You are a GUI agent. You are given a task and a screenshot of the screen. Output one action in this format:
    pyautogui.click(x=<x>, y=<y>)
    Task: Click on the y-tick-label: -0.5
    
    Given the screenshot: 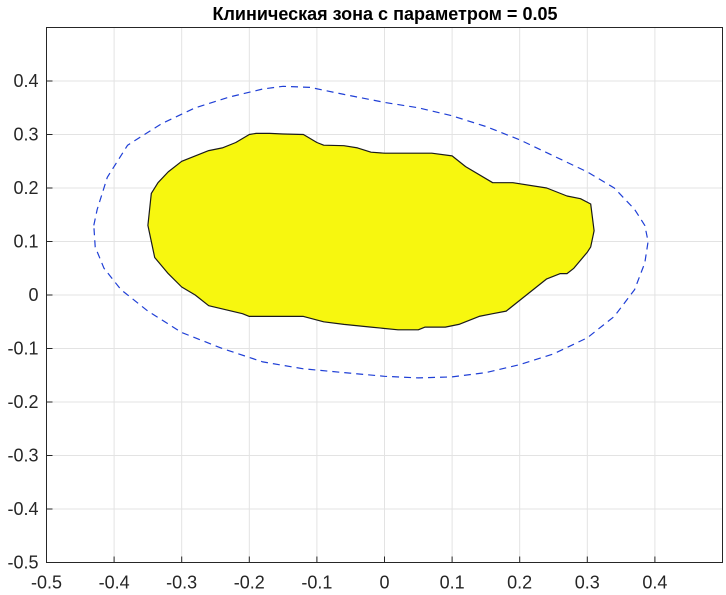 What is the action you would take?
    pyautogui.click(x=22, y=563)
    